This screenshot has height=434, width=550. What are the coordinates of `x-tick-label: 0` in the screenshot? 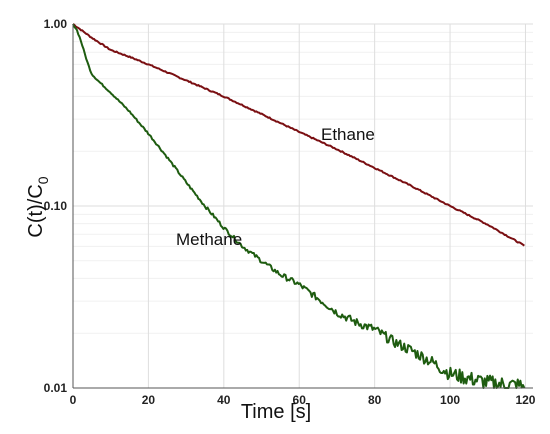 It's located at (73, 400).